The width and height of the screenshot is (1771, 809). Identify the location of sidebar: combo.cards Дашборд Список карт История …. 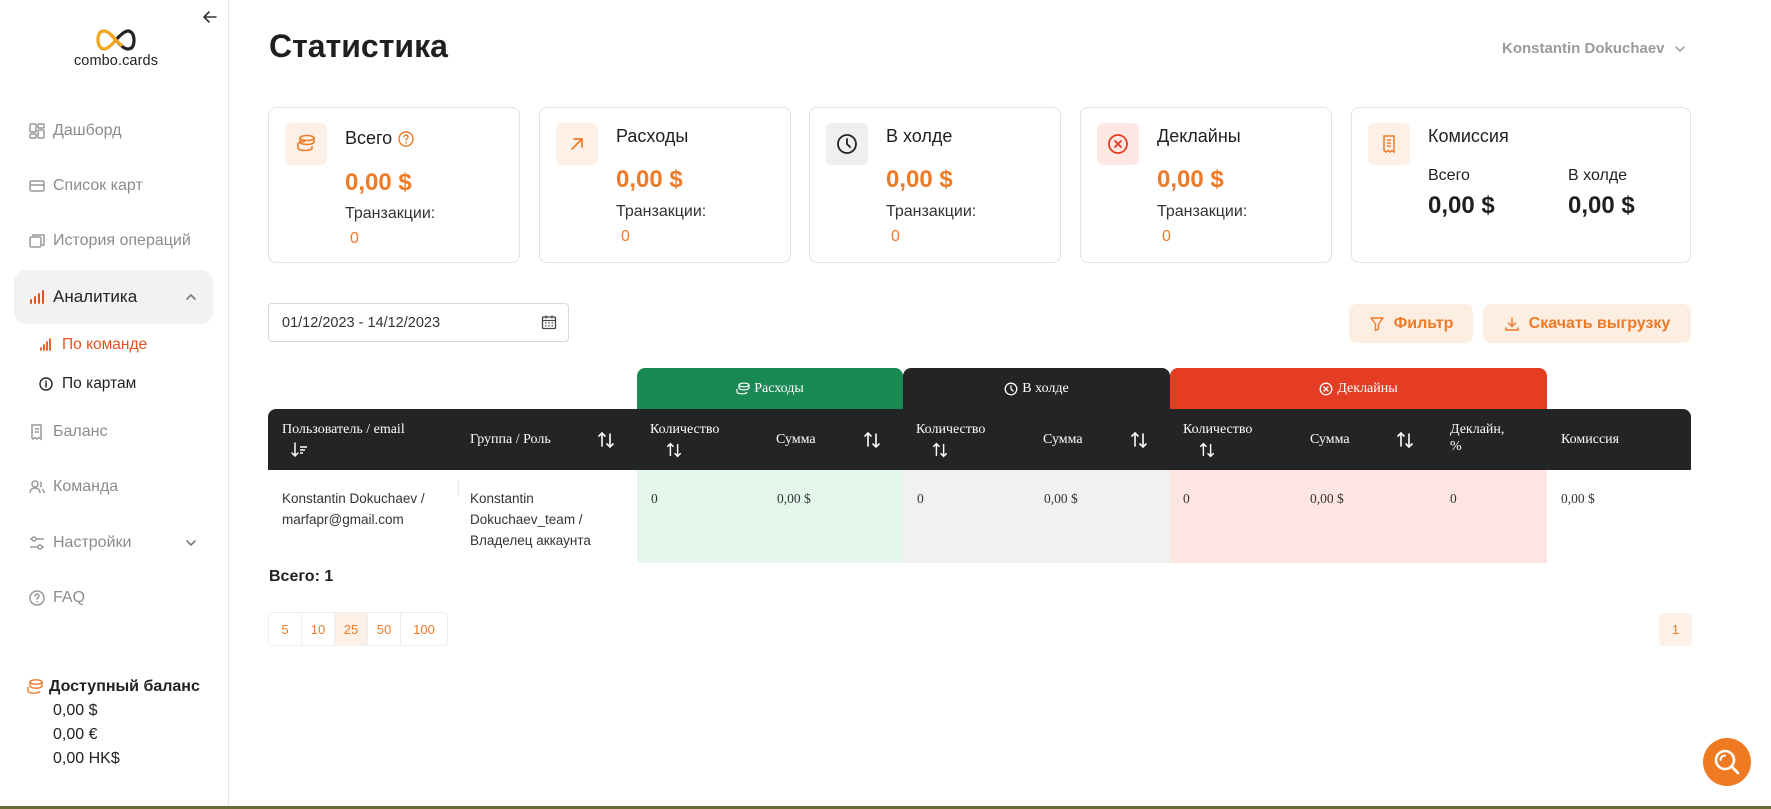
(114, 404).